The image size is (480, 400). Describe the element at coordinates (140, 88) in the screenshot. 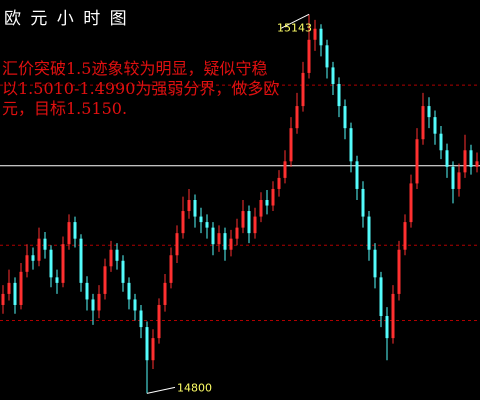

I see `annotation-line: 以1.5010-1.4990为强弱分界，做多欧` at that location.